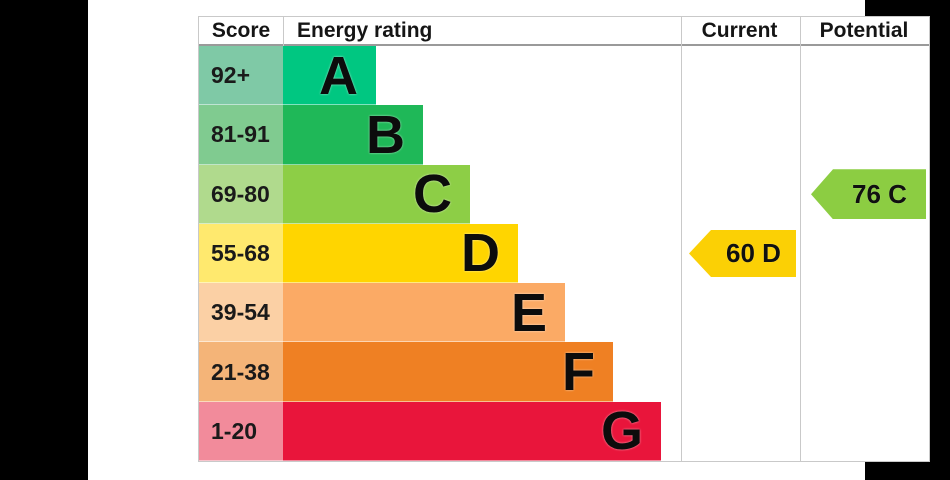 Image resolution: width=950 pixels, height=480 pixels. Describe the element at coordinates (241, 76) in the screenshot. I see `score-range-a: 92+` at that location.